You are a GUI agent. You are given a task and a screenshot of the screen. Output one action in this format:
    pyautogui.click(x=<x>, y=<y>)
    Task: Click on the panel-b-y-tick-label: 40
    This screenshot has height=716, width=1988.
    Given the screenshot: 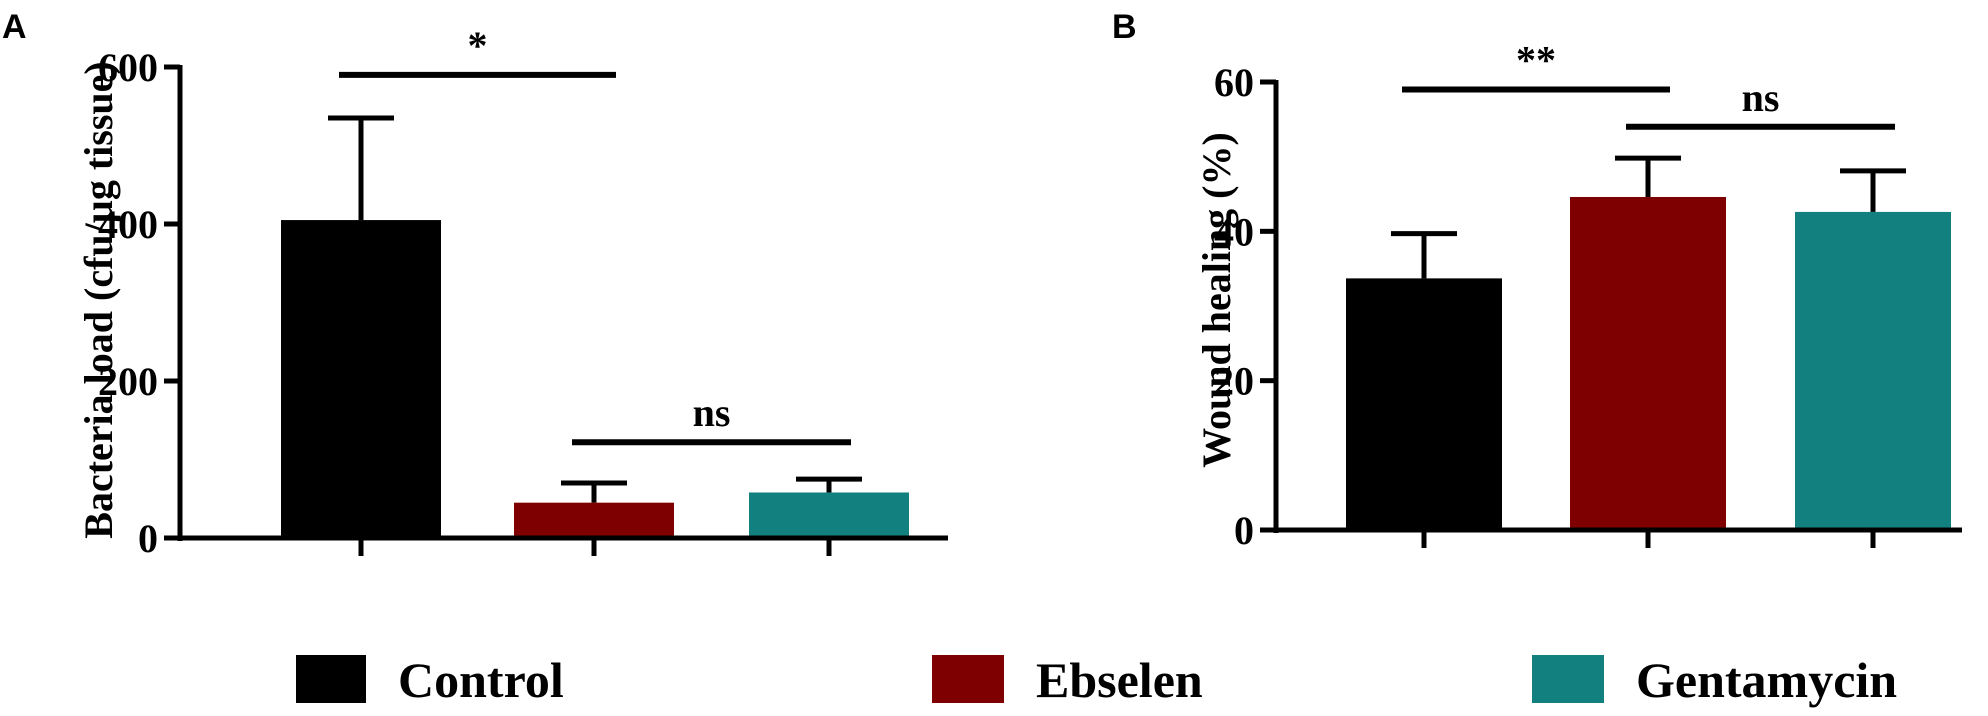 What is the action you would take?
    pyautogui.click(x=1234, y=231)
    